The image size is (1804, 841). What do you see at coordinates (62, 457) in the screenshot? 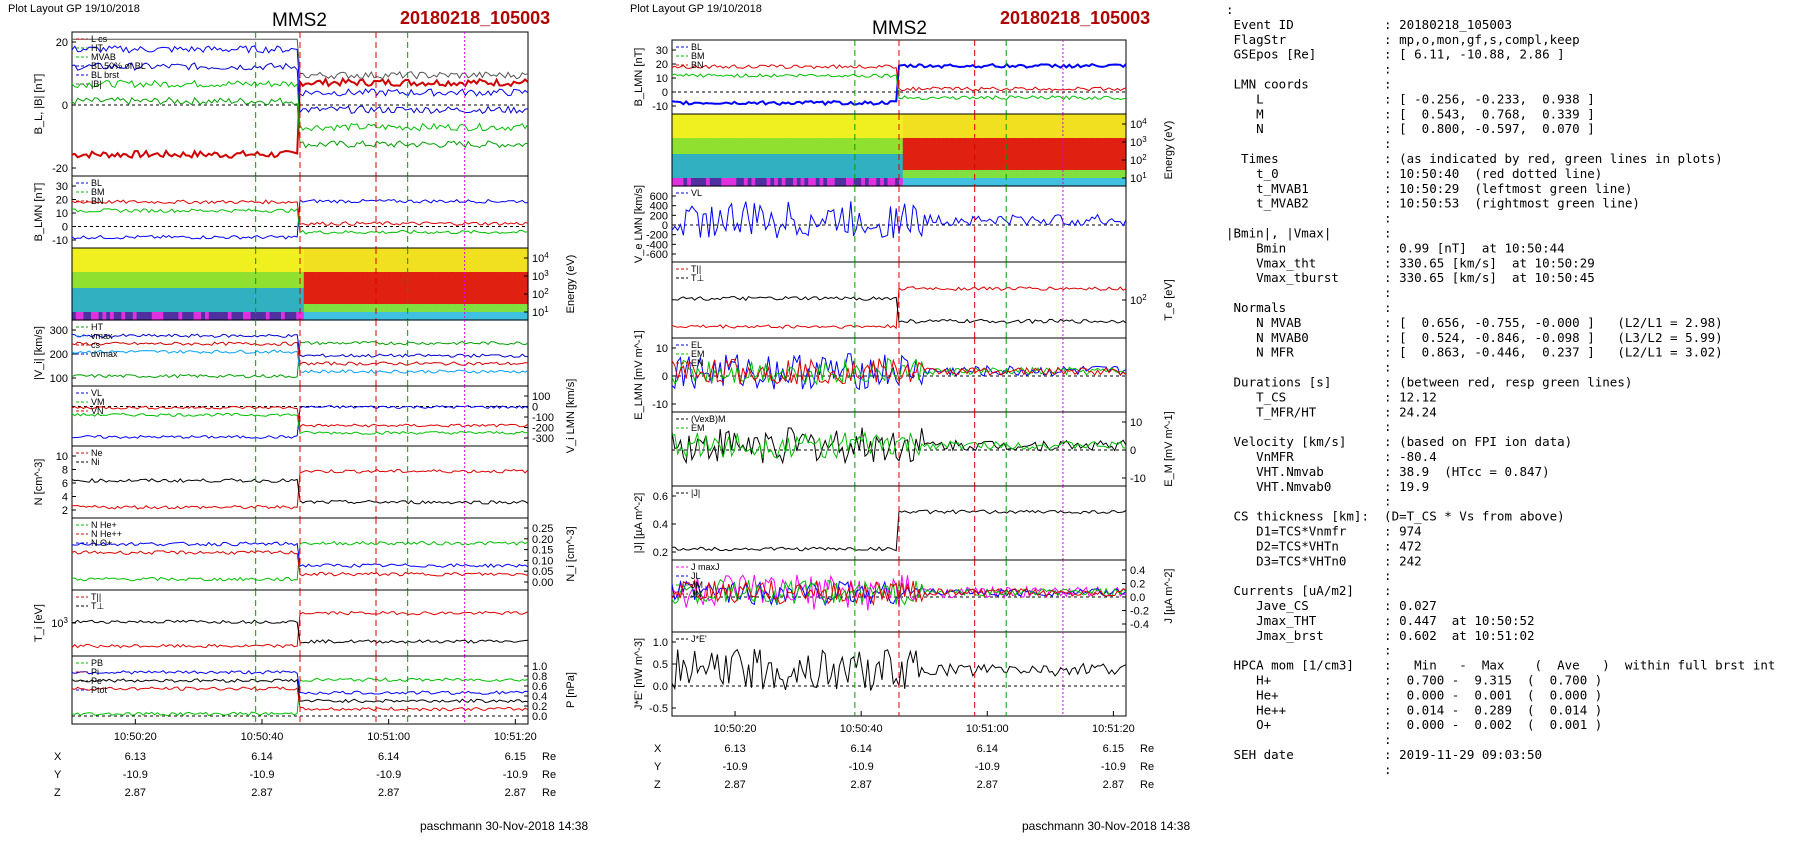
I see `left-ytick-label: 10` at bounding box center [62, 457].